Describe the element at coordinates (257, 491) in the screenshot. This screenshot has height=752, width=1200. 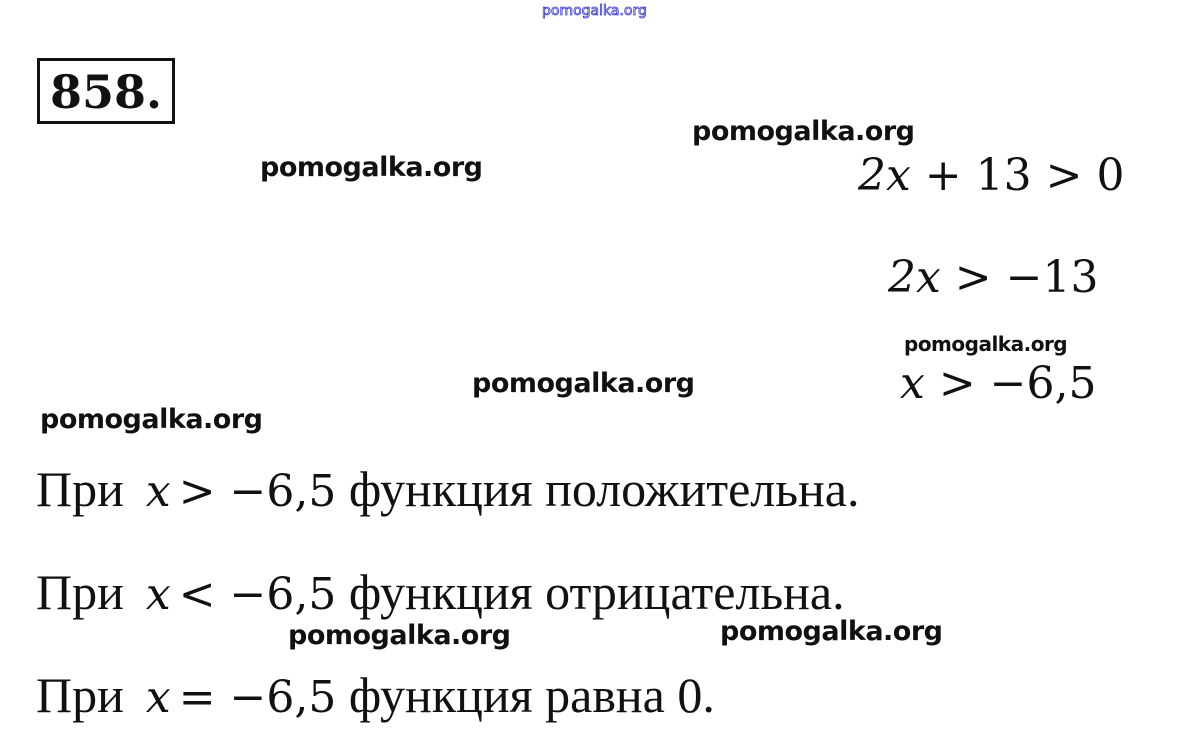
I see `relation: > −6,5` at that location.